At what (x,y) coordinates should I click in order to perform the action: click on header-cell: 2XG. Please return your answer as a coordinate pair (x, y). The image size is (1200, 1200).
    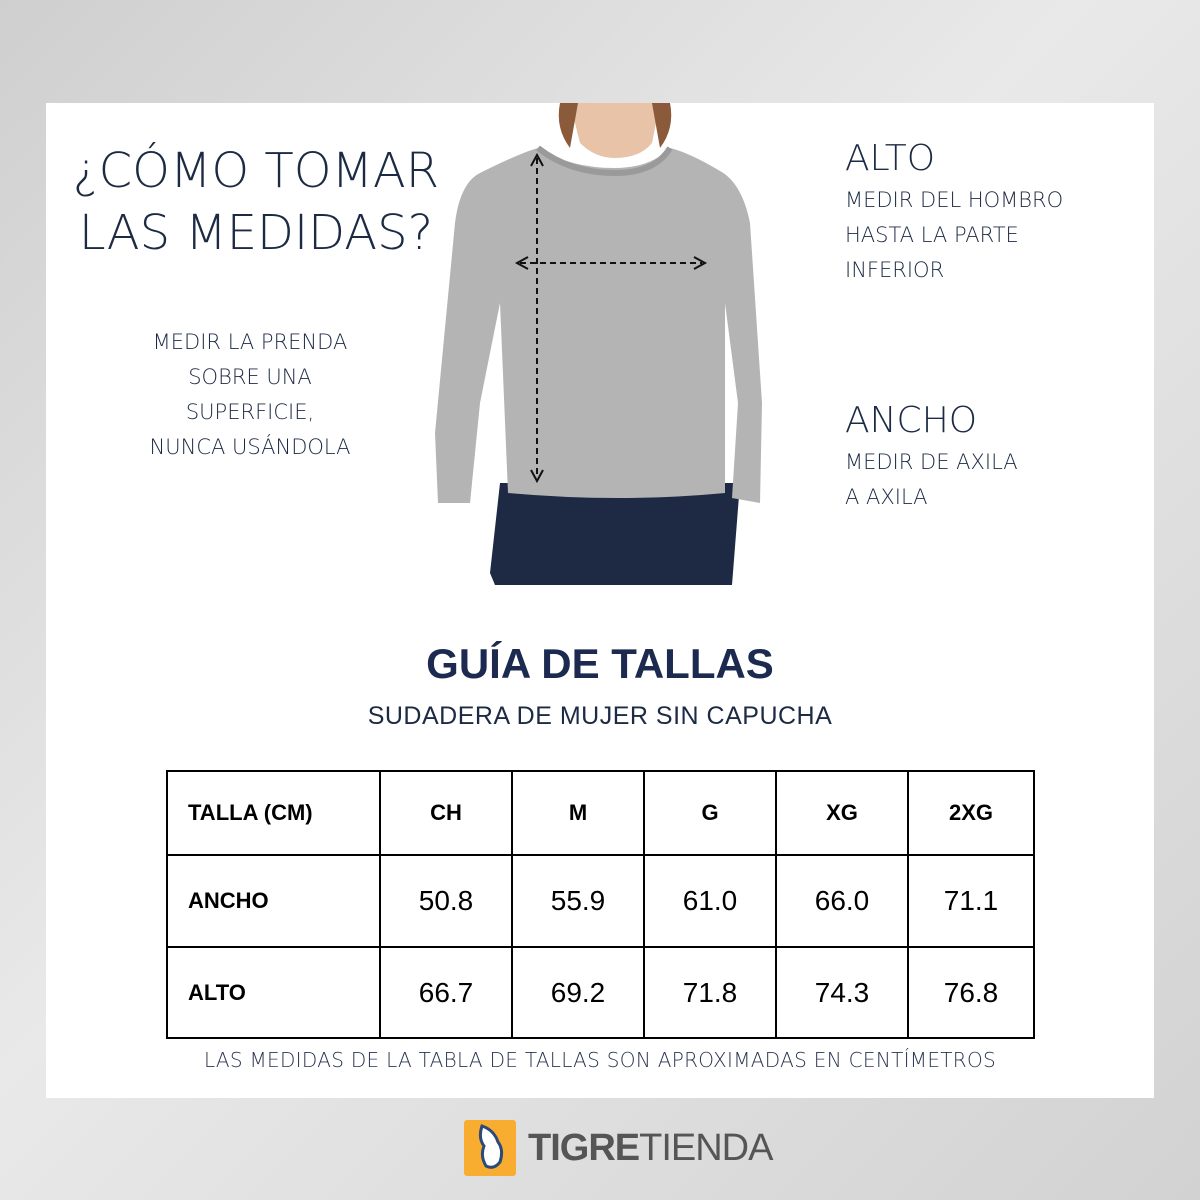
    Looking at the image, I should click on (971, 813).